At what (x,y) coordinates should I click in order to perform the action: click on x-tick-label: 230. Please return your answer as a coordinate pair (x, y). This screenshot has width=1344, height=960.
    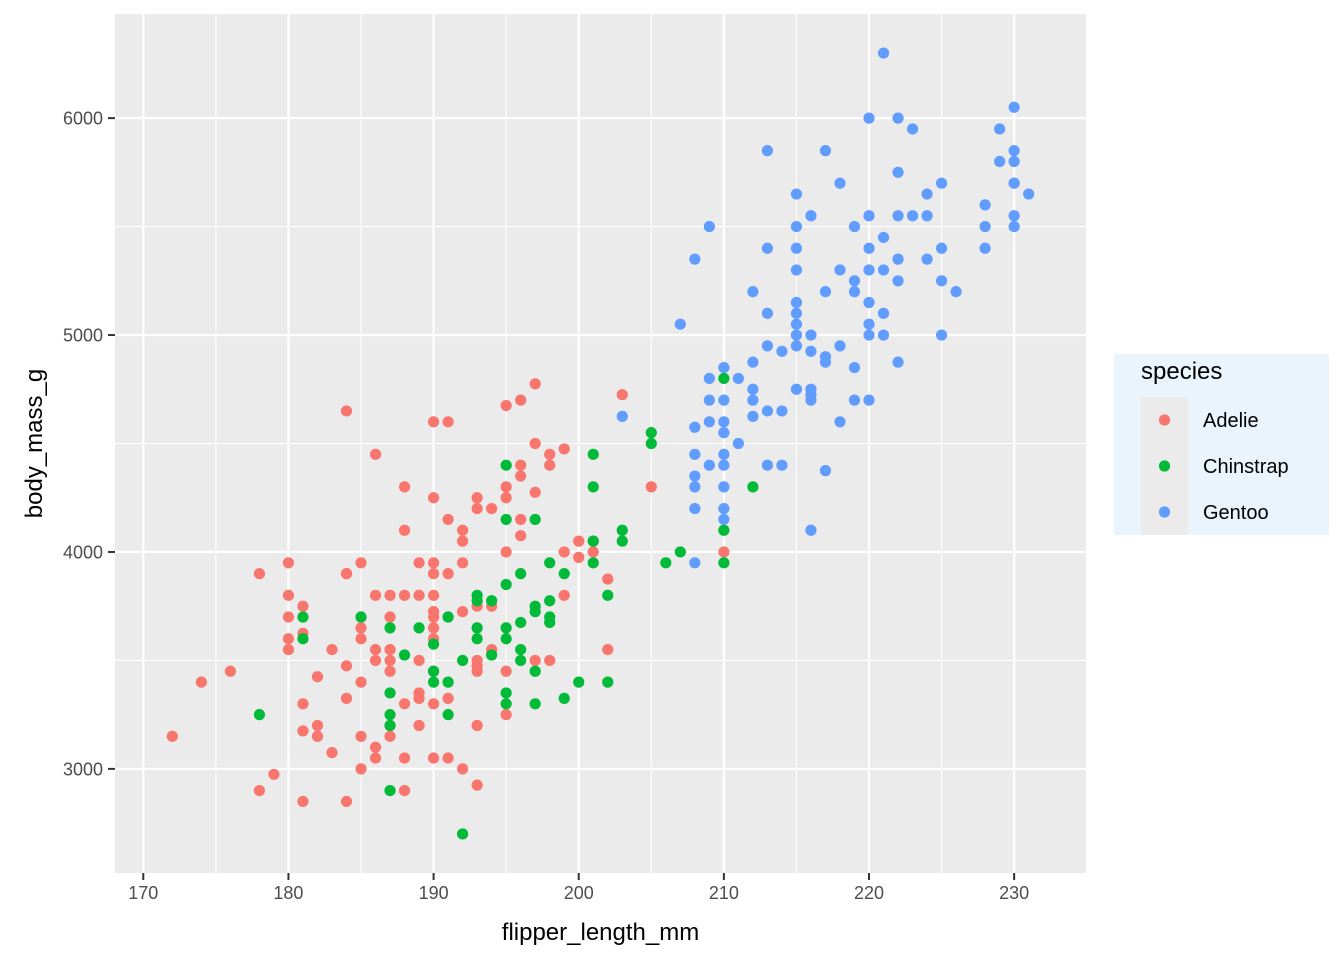
    Looking at the image, I should click on (1014, 893).